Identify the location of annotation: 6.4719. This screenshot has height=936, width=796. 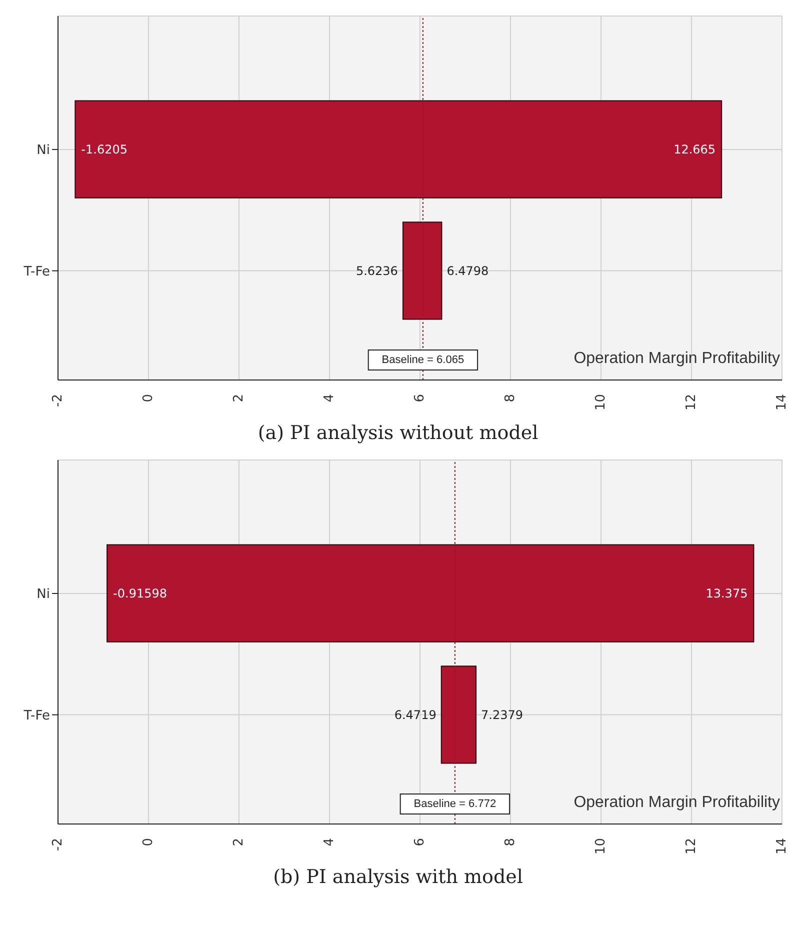
(415, 715).